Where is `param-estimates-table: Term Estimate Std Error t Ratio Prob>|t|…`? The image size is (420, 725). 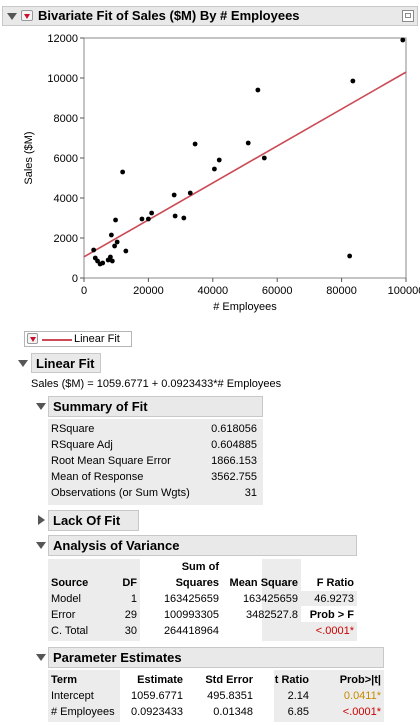 param-estimates-table: Term Estimate Std Error t Ratio Prob>|t|… is located at coordinates (216, 696).